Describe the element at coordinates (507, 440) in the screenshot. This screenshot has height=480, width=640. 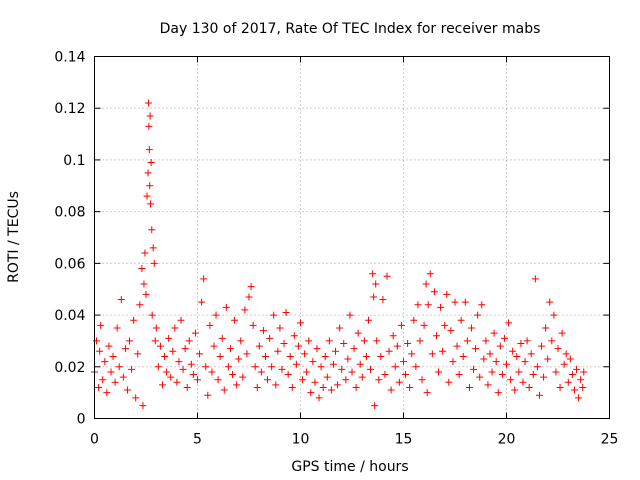
I see `x-tick-label: 20` at that location.